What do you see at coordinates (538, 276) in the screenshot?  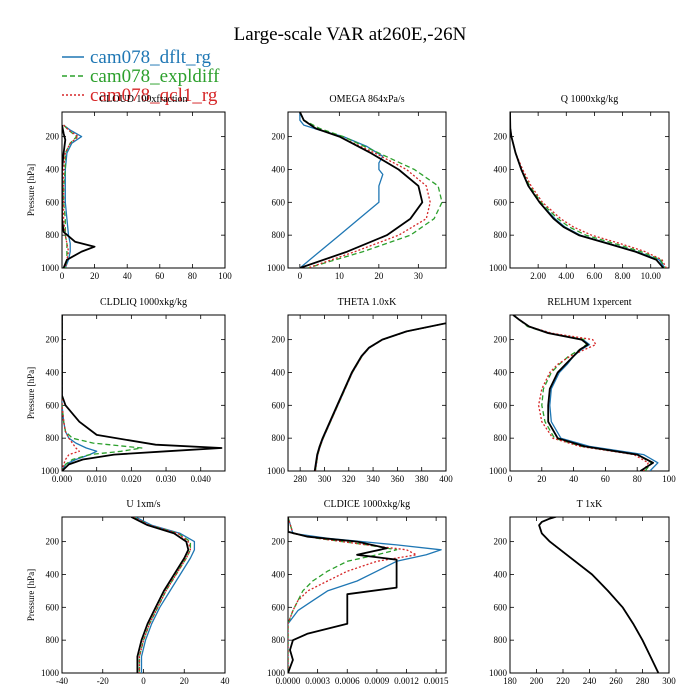 I see `xtick-label: 2.00` at bounding box center [538, 276].